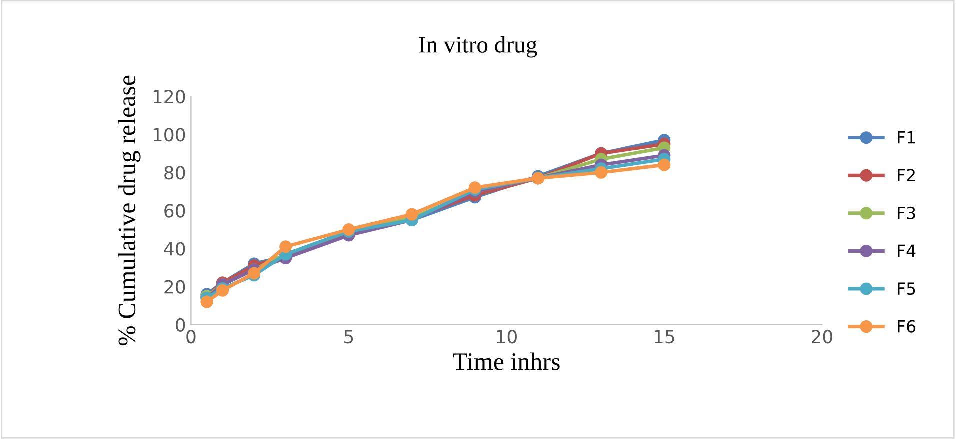 This screenshot has height=439, width=956. What do you see at coordinates (907, 251) in the screenshot?
I see `legend-label: F4` at bounding box center [907, 251].